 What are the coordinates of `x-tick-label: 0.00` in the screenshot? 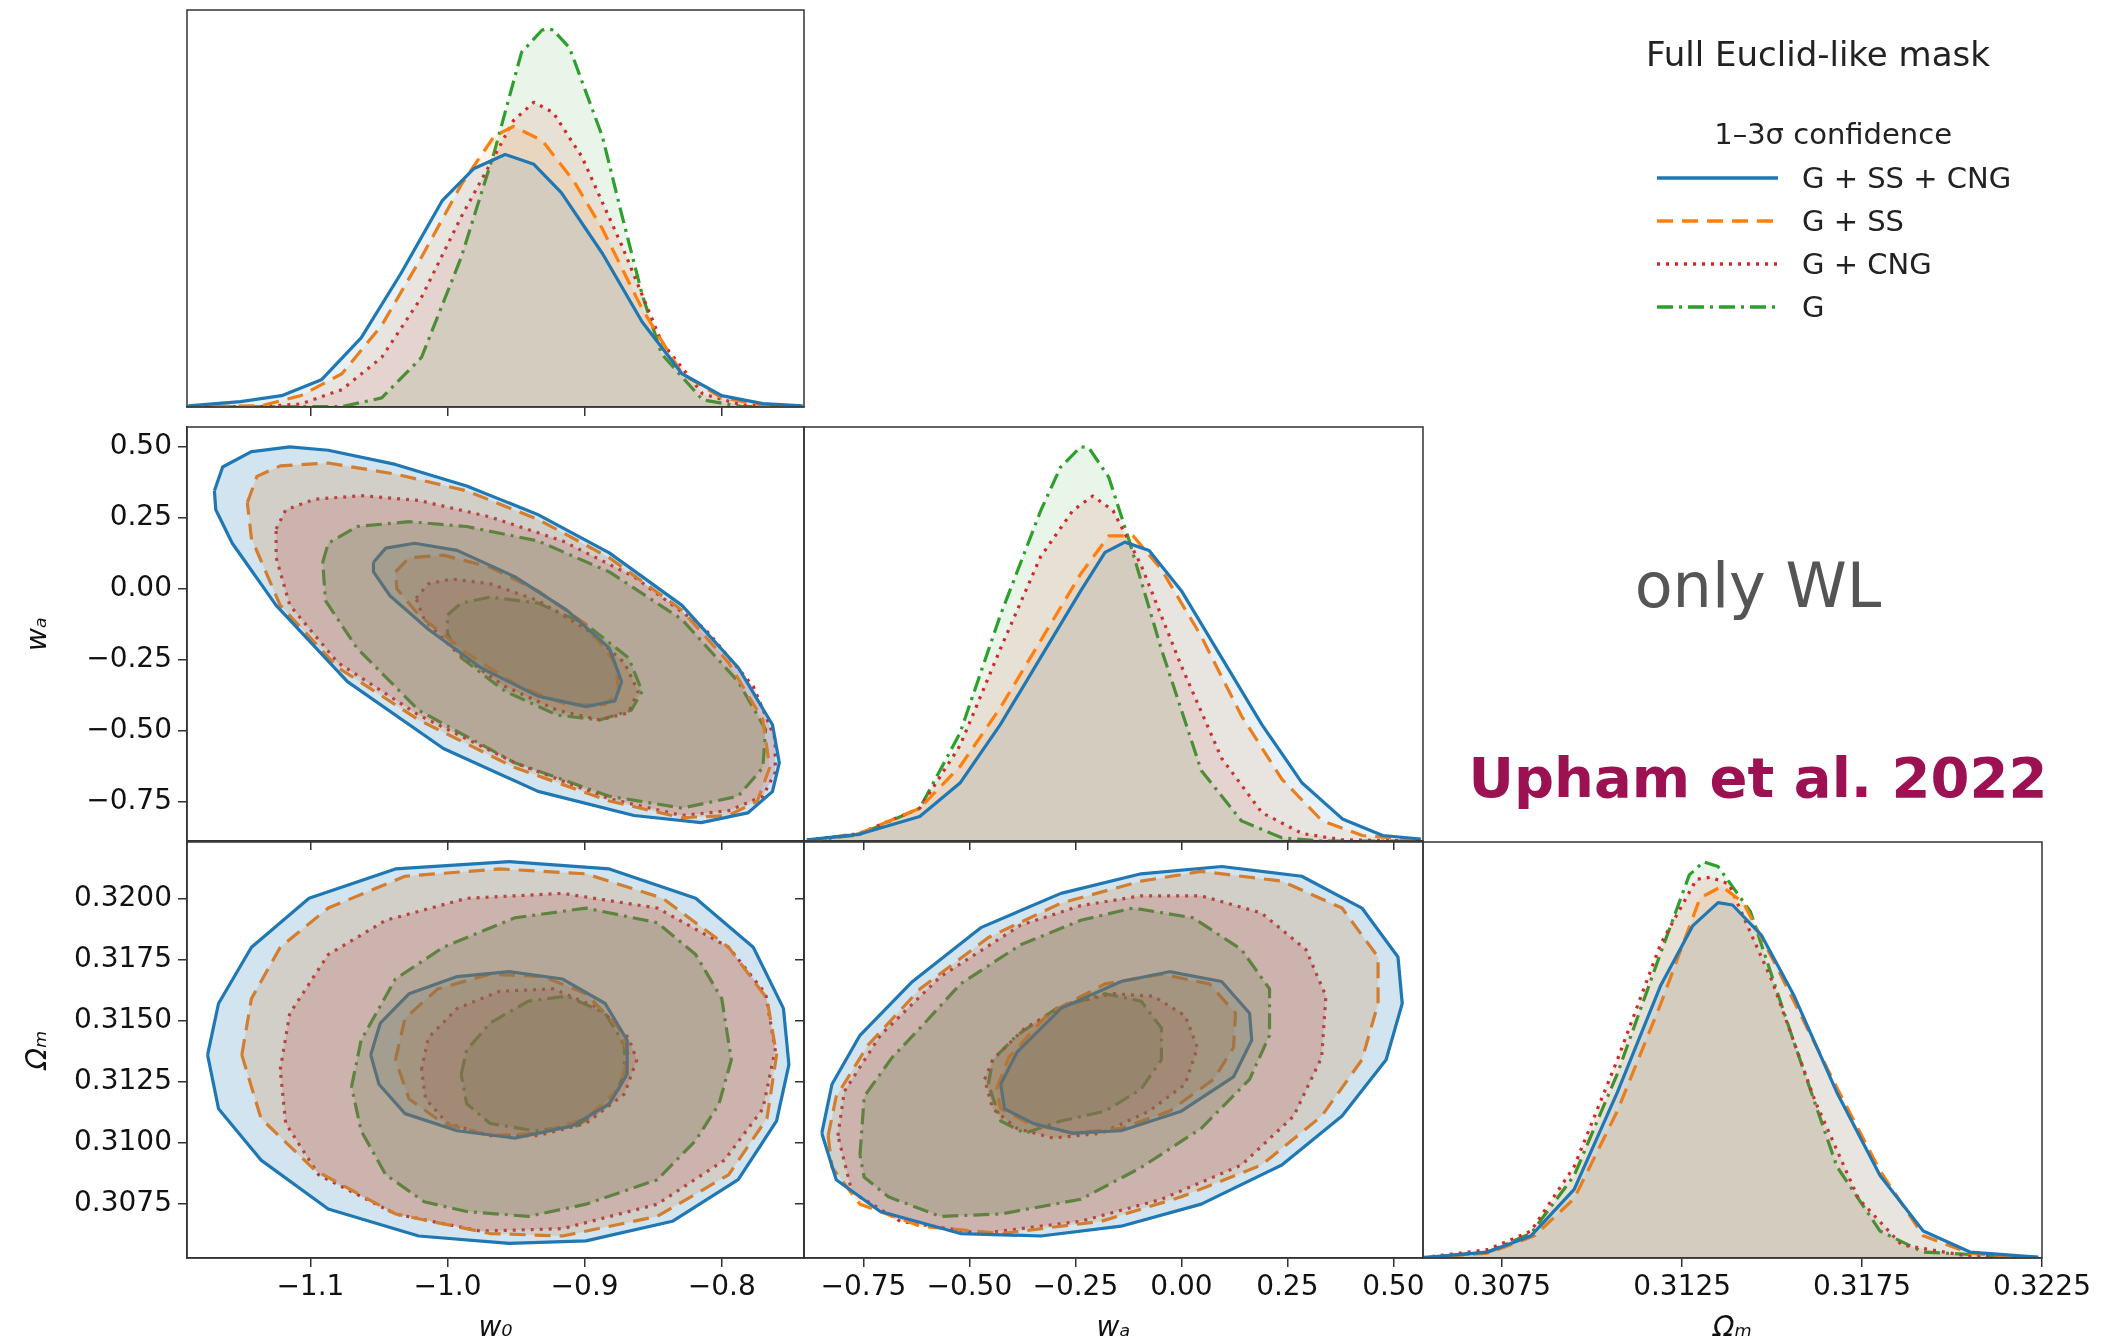 It's located at (1181, 1286).